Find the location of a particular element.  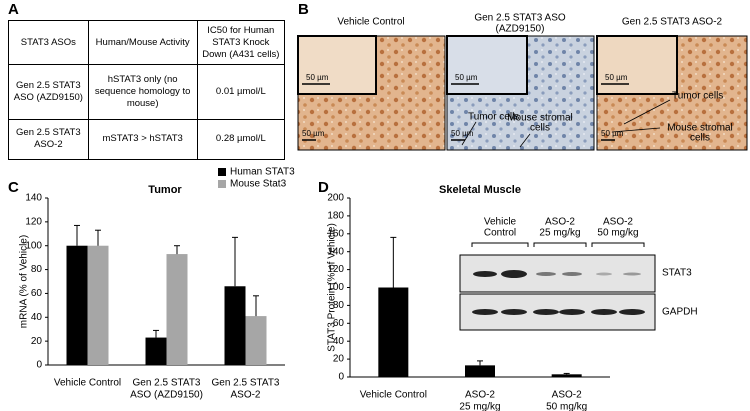

panel-label: C is located at coordinates (13, 187).